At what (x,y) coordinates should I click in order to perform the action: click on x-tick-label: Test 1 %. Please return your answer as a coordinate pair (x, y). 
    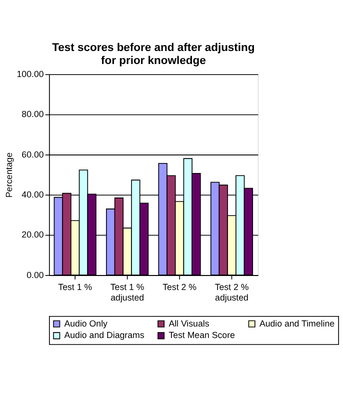
    Looking at the image, I should click on (75, 287).